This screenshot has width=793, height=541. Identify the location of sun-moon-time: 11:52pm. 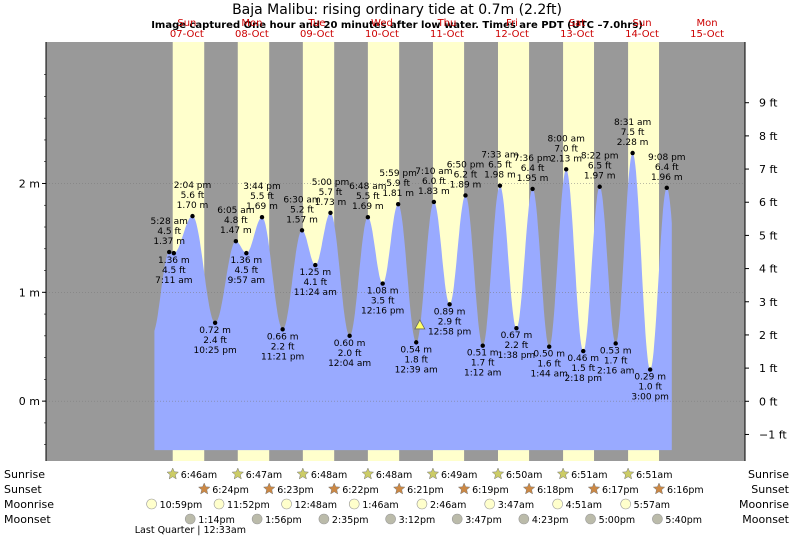
(248, 505).